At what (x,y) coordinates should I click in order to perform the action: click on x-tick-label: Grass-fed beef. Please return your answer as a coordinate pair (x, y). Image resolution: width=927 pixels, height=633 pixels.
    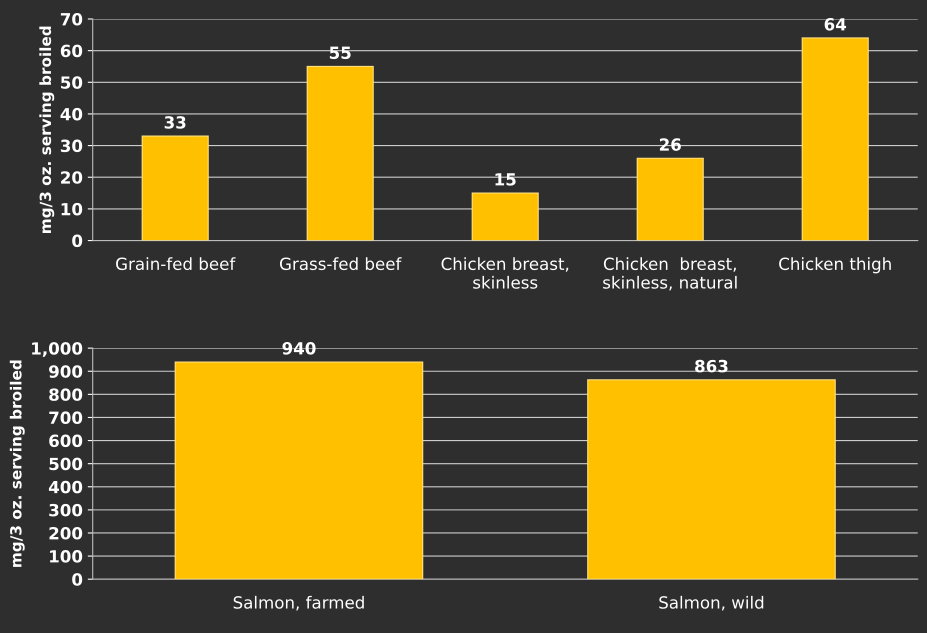
    Looking at the image, I should click on (341, 263).